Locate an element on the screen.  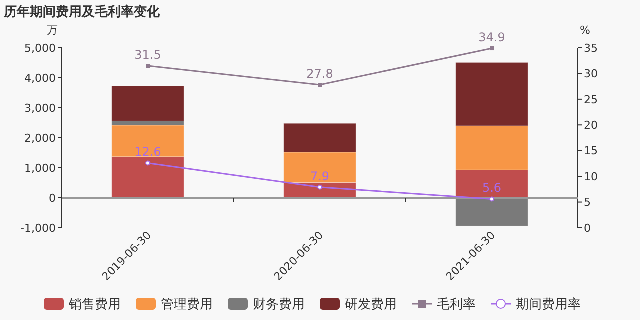
legend-label: 期间费用率 is located at coordinates (548, 304).